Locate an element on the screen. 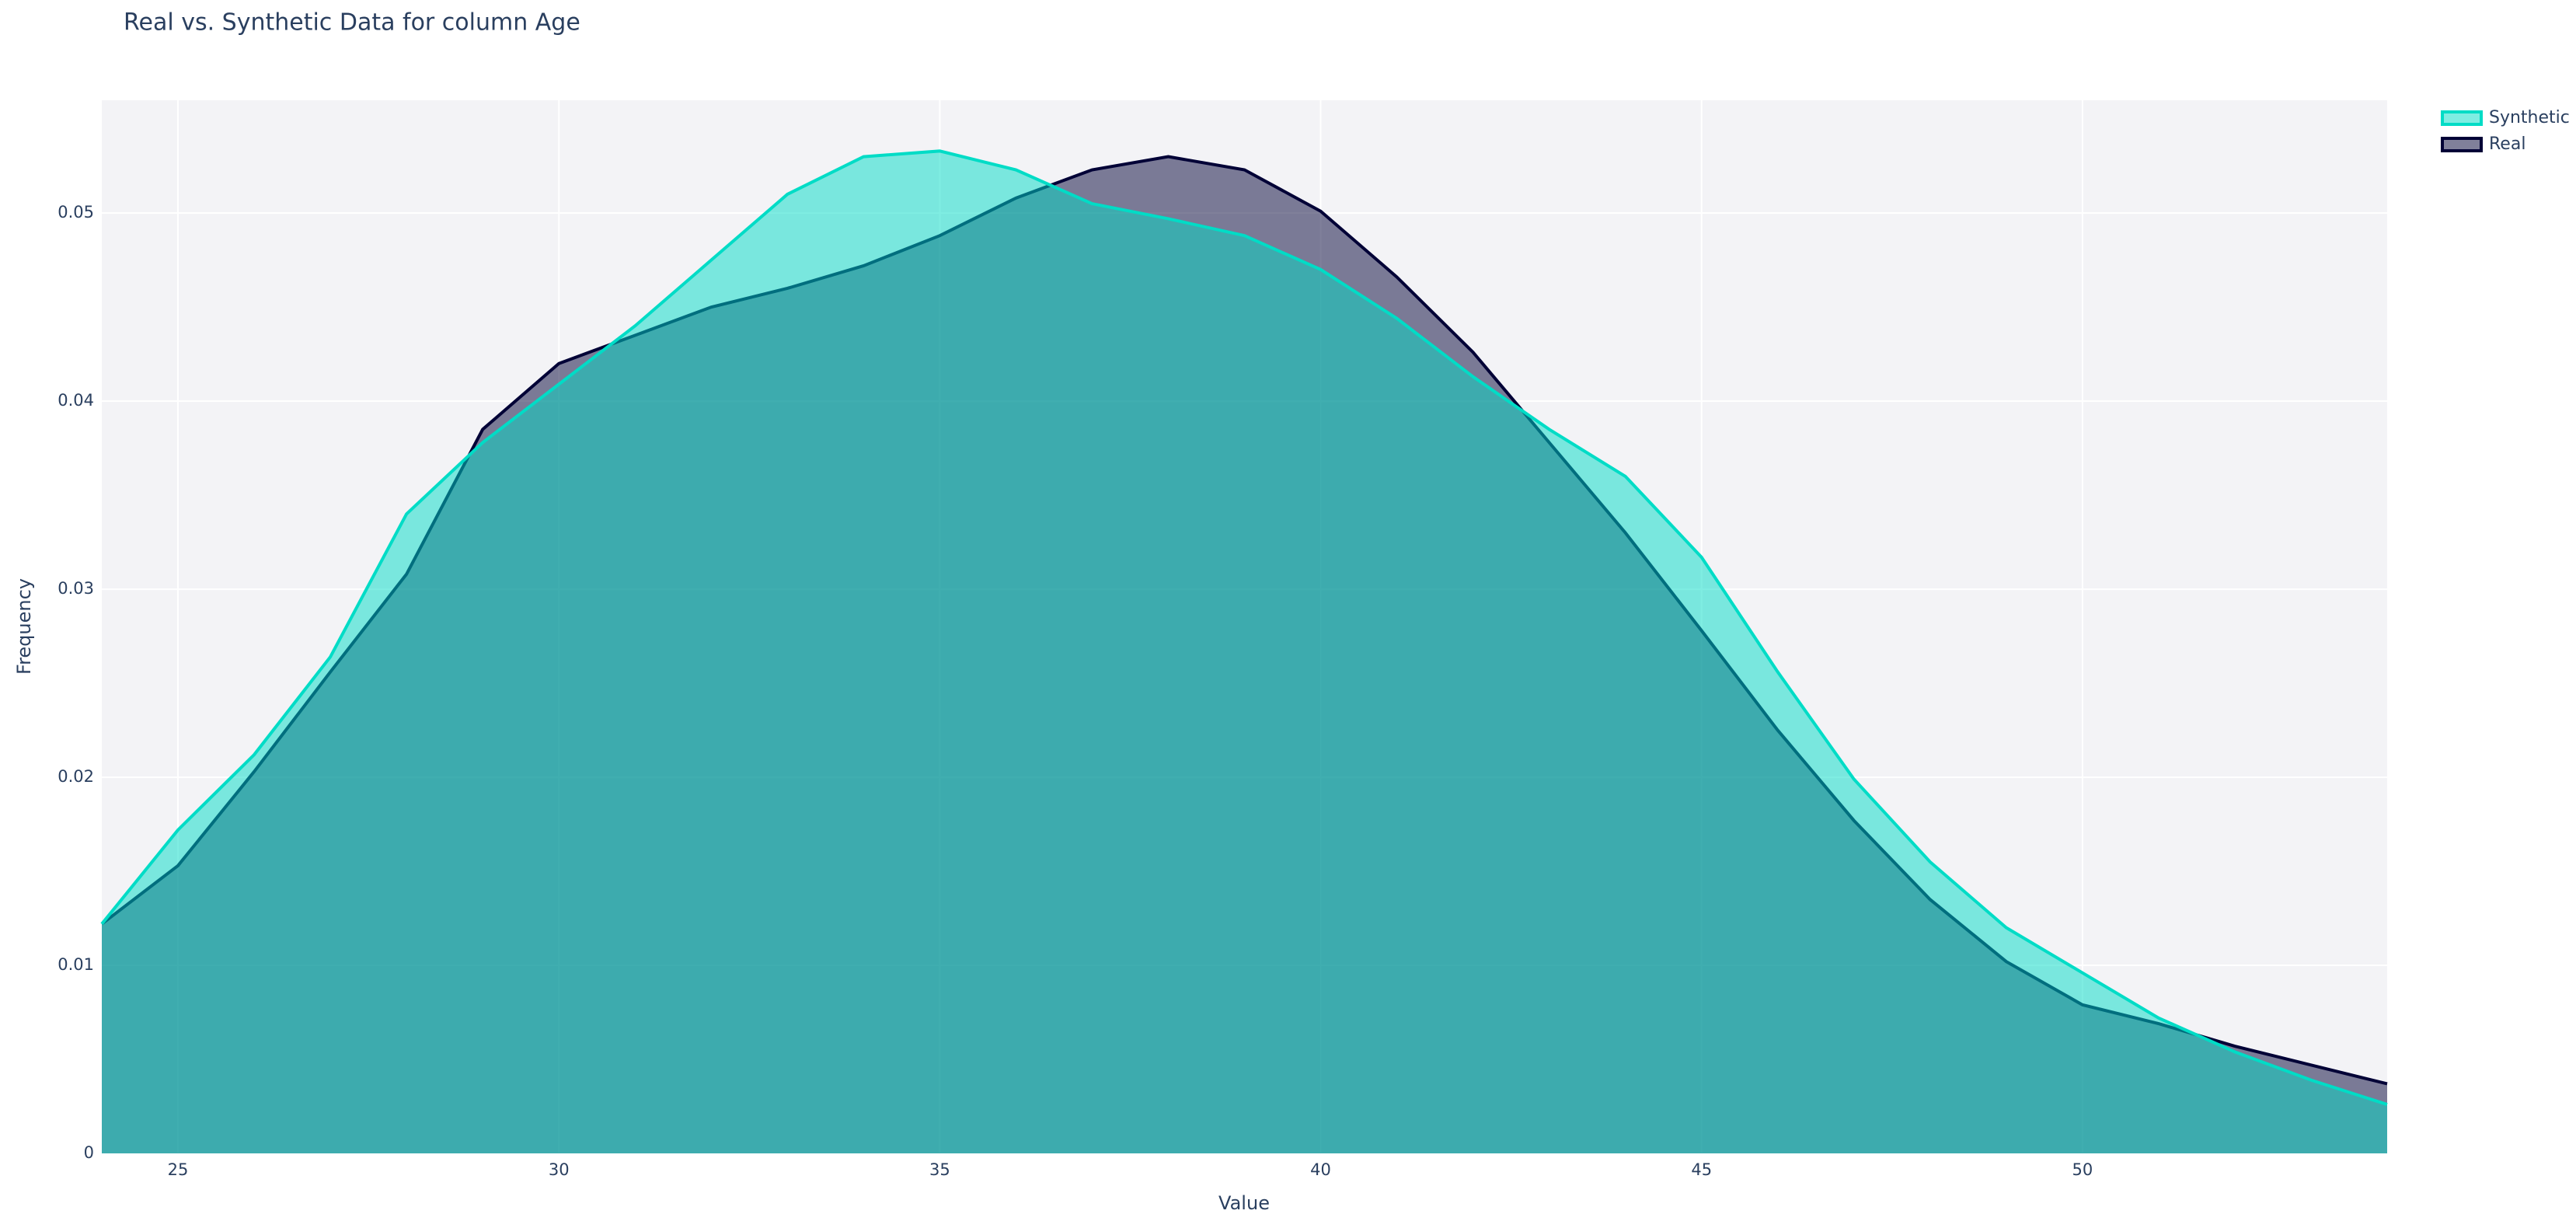 The height and width of the screenshot is (1228, 2576). chart-title: Real vs. Synthetic Data for column Age is located at coordinates (352, 23).